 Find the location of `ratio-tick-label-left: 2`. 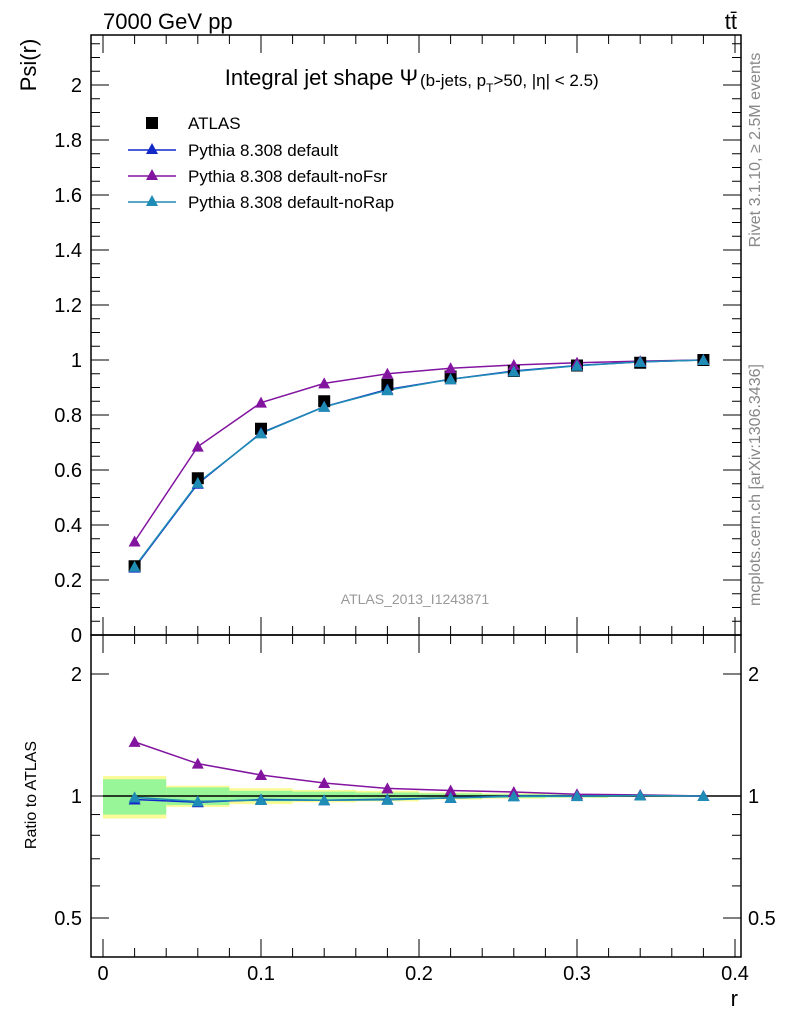

ratio-tick-label-left: 2 is located at coordinates (76, 675).